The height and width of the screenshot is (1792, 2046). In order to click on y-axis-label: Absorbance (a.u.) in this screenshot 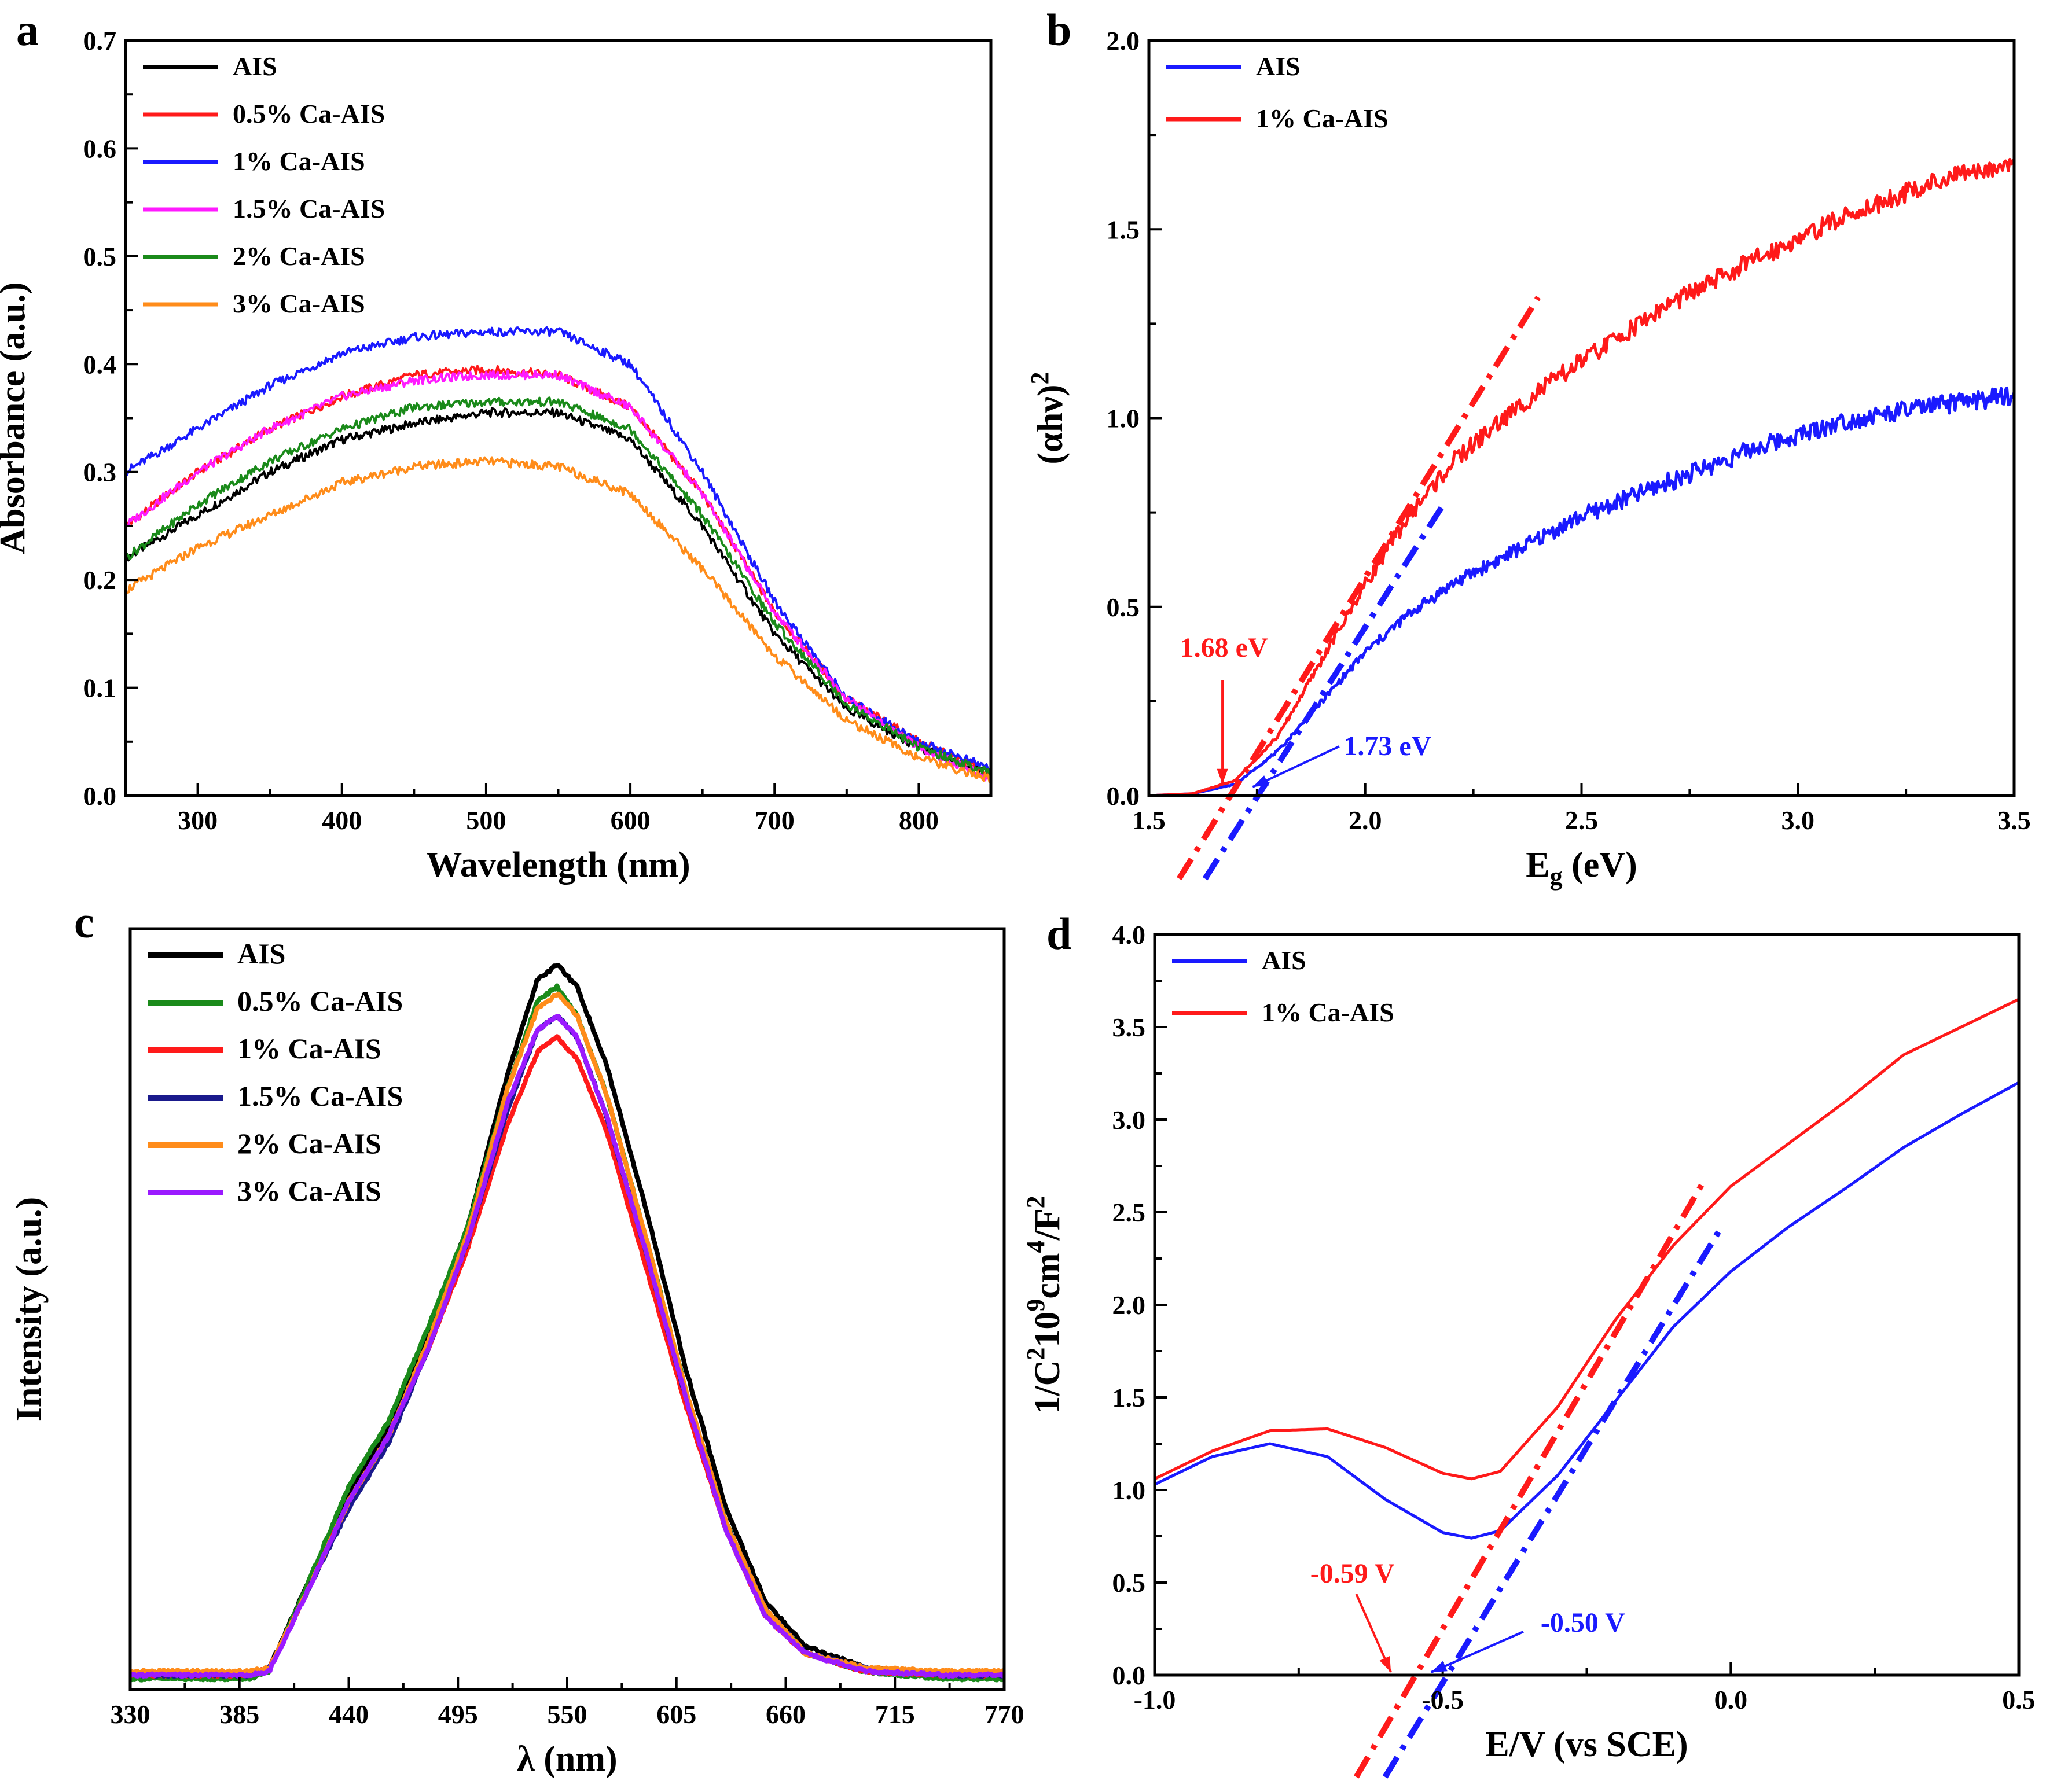, I will do `click(16, 418)`.